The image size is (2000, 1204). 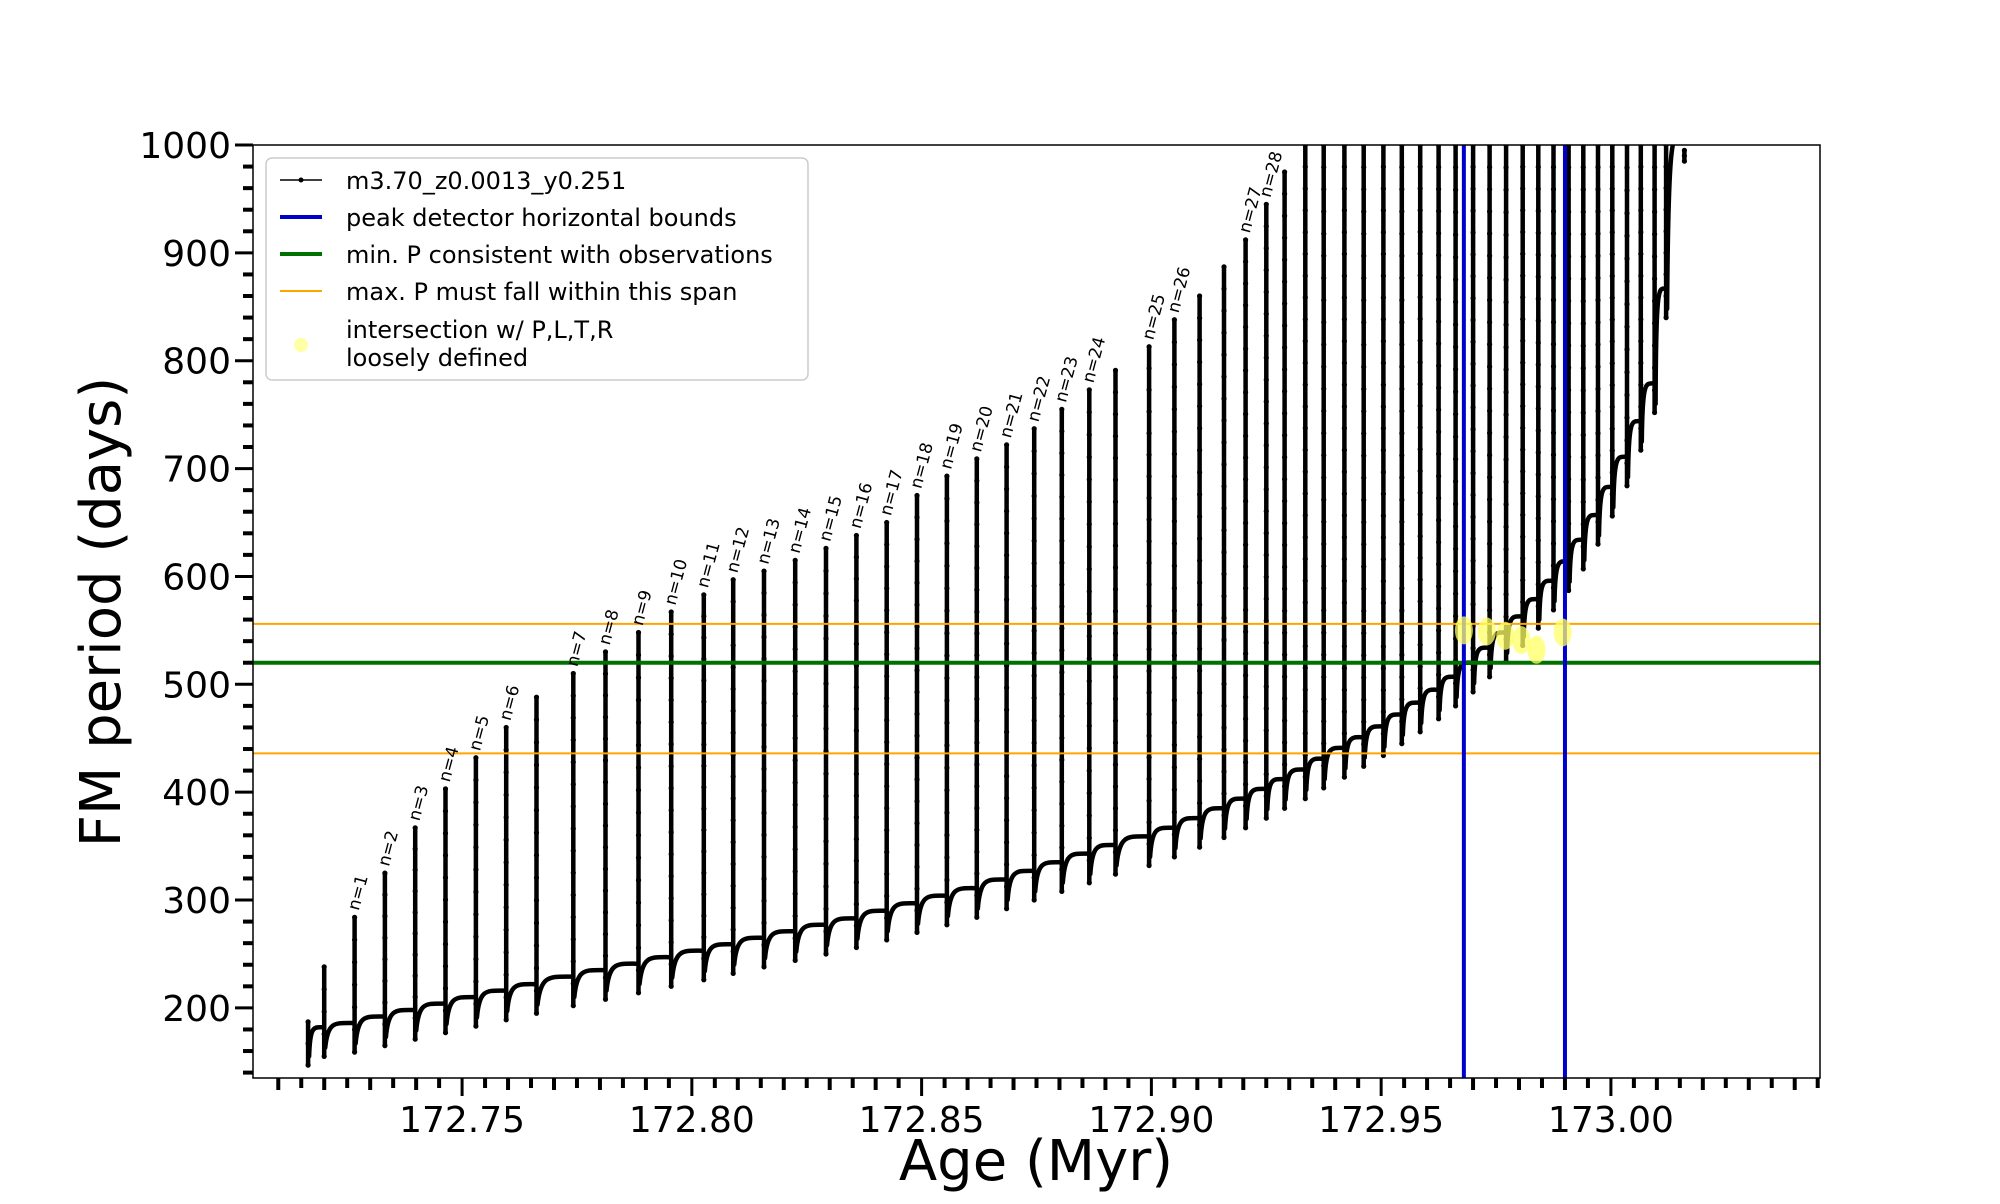 What do you see at coordinates (1039, 399) in the screenshot?
I see `pulse-label: n=22` at bounding box center [1039, 399].